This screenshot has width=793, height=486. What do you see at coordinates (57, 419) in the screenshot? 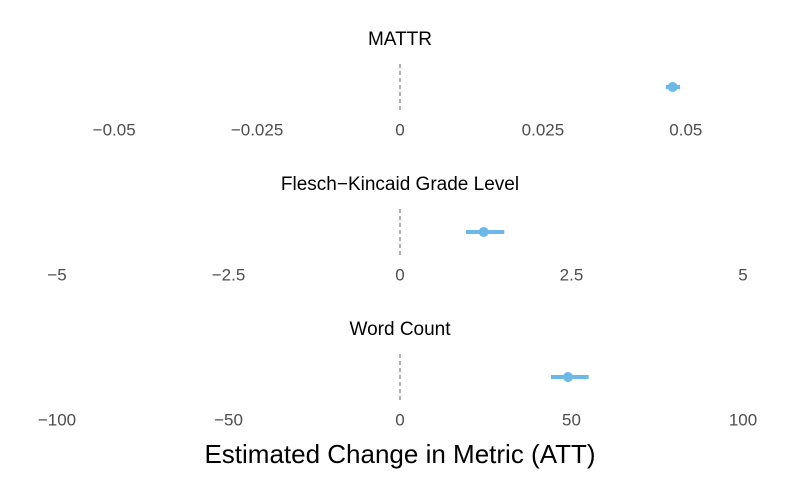
I see `x-tick-label: −100` at bounding box center [57, 419].